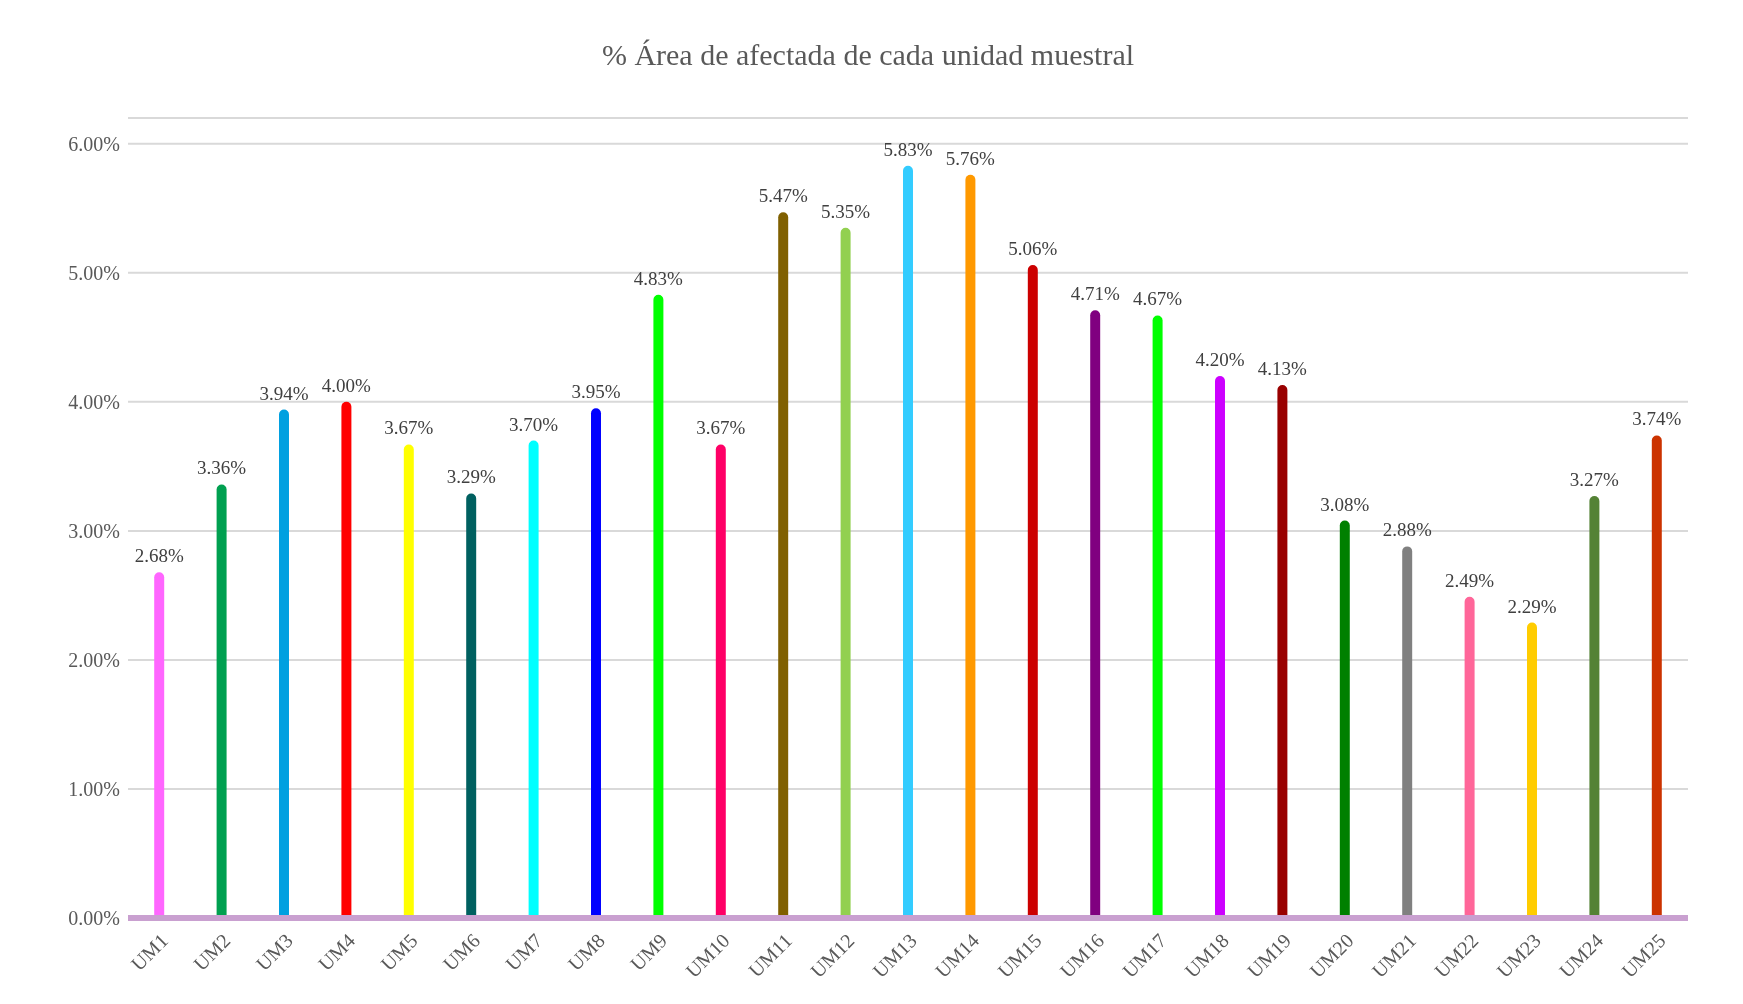 The height and width of the screenshot is (1004, 1743). What do you see at coordinates (596, 392) in the screenshot?
I see `data-label: 3.95%` at bounding box center [596, 392].